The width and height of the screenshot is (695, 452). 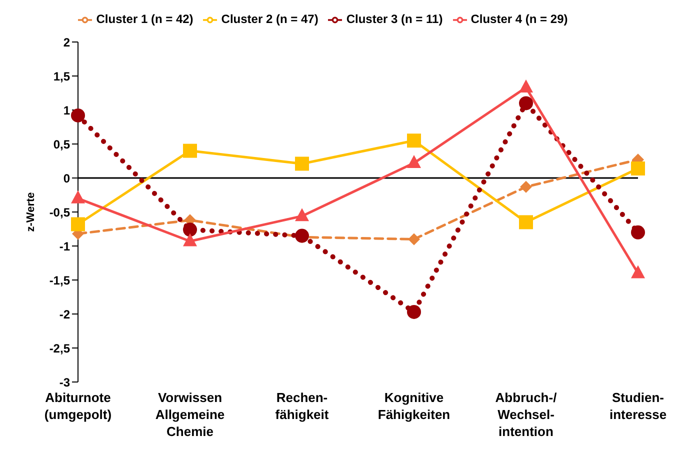 What do you see at coordinates (526, 414) in the screenshot?
I see `x-tick-label: Abbruch-/ Wechsel- intention` at bounding box center [526, 414].